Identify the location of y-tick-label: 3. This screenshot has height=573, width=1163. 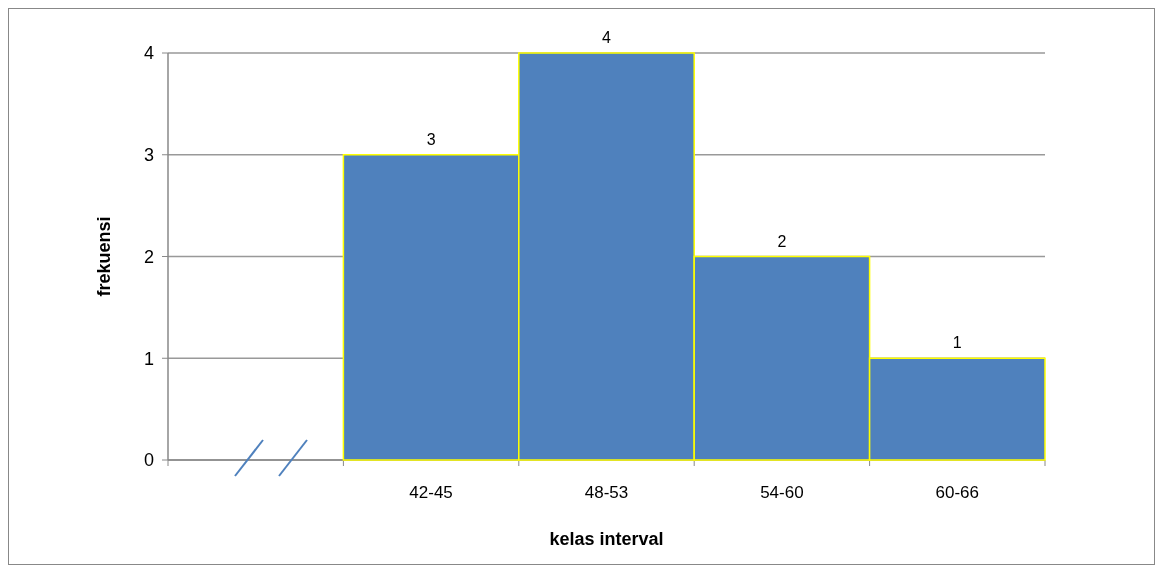
(148, 155).